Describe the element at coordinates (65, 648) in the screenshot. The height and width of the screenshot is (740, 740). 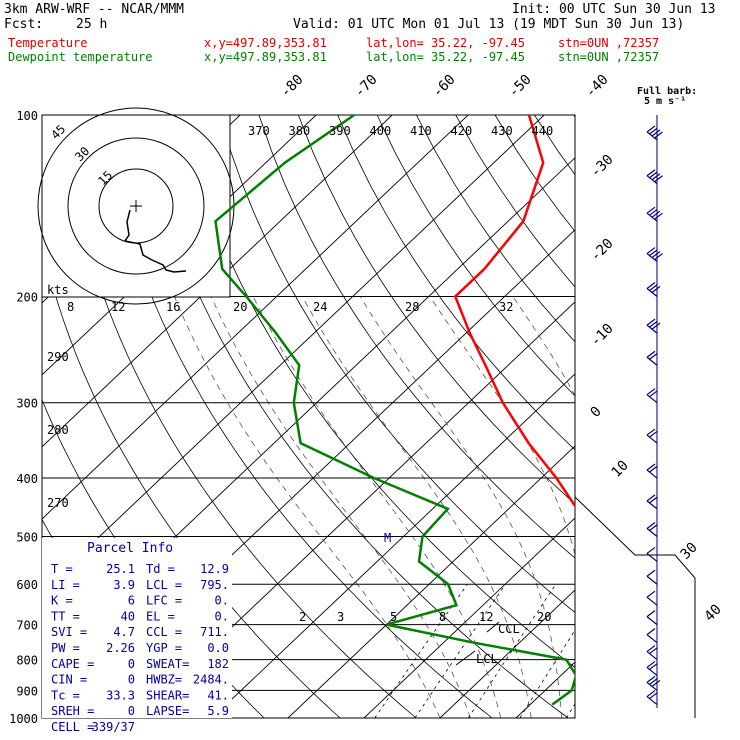
I see `parcel-row-label: PW =` at that location.